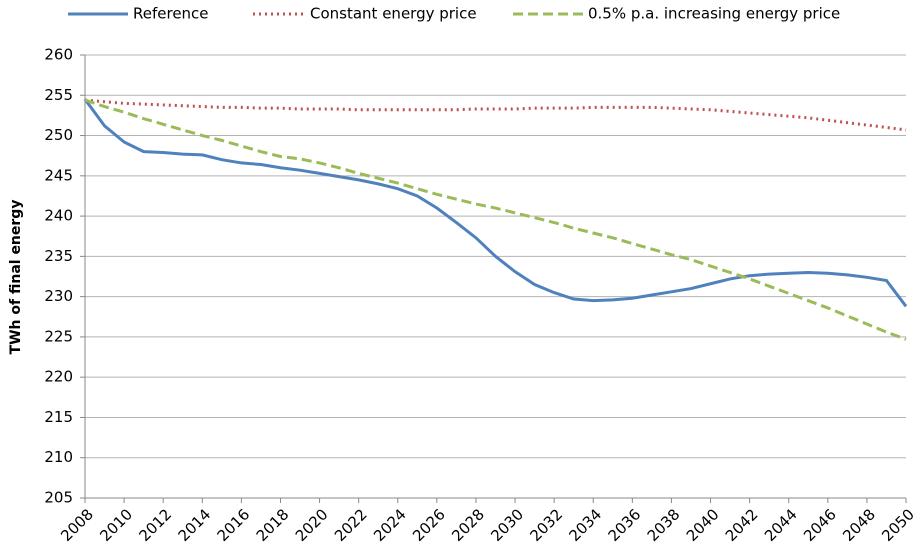 This screenshot has height=560, width=915. Describe the element at coordinates (586, 525) in the screenshot. I see `x-tick-label: 2034` at that location.